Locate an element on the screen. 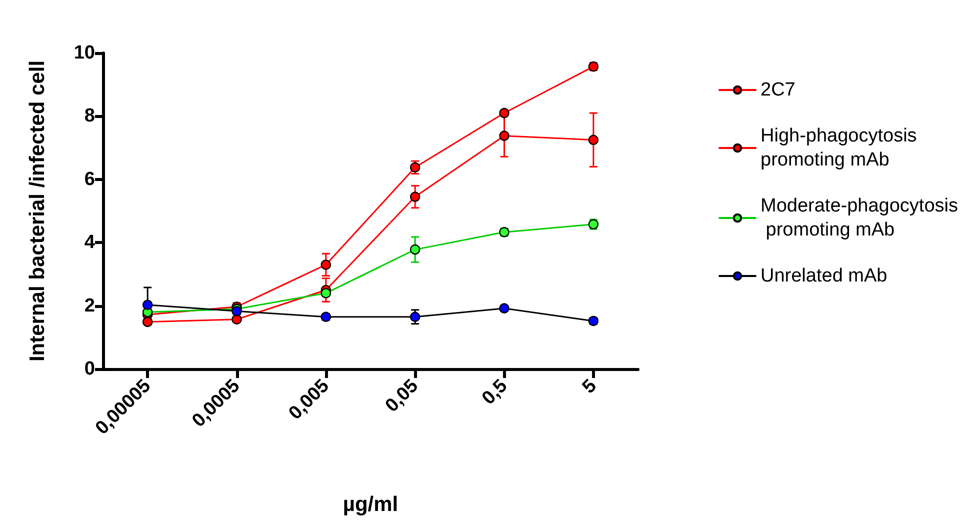  legend-label: High-phagocytosis promoting mAb is located at coordinates (838, 148).